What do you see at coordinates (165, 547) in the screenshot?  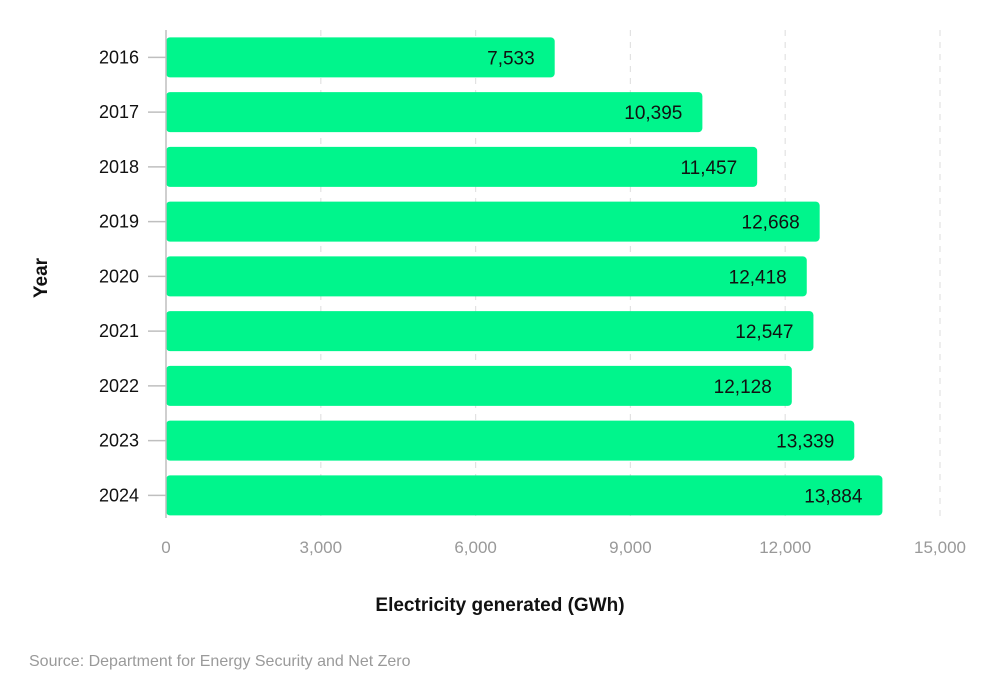 I see `x-tick-label: 0` at bounding box center [165, 547].